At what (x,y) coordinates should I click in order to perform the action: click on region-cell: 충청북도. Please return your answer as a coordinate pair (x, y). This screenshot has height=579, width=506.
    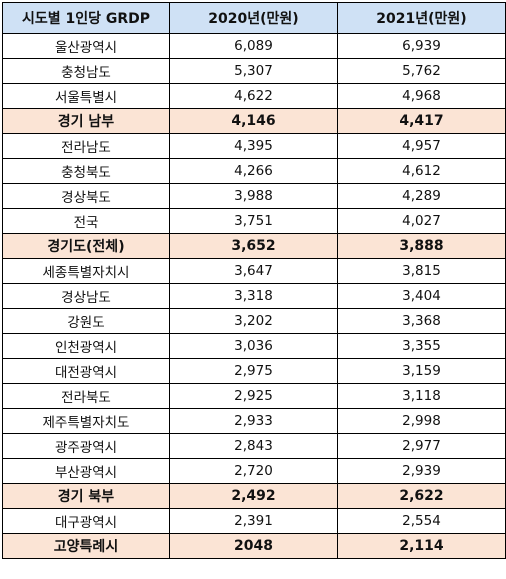
    Looking at the image, I should click on (86, 171).